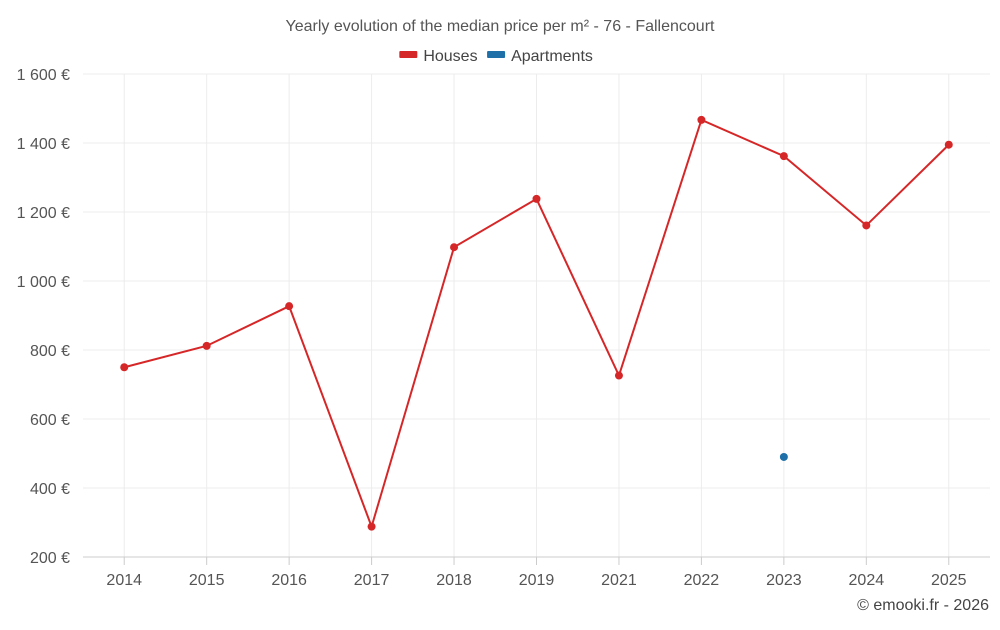  Describe the element at coordinates (784, 580) in the screenshot. I see `x-tick-label: 2023` at that location.